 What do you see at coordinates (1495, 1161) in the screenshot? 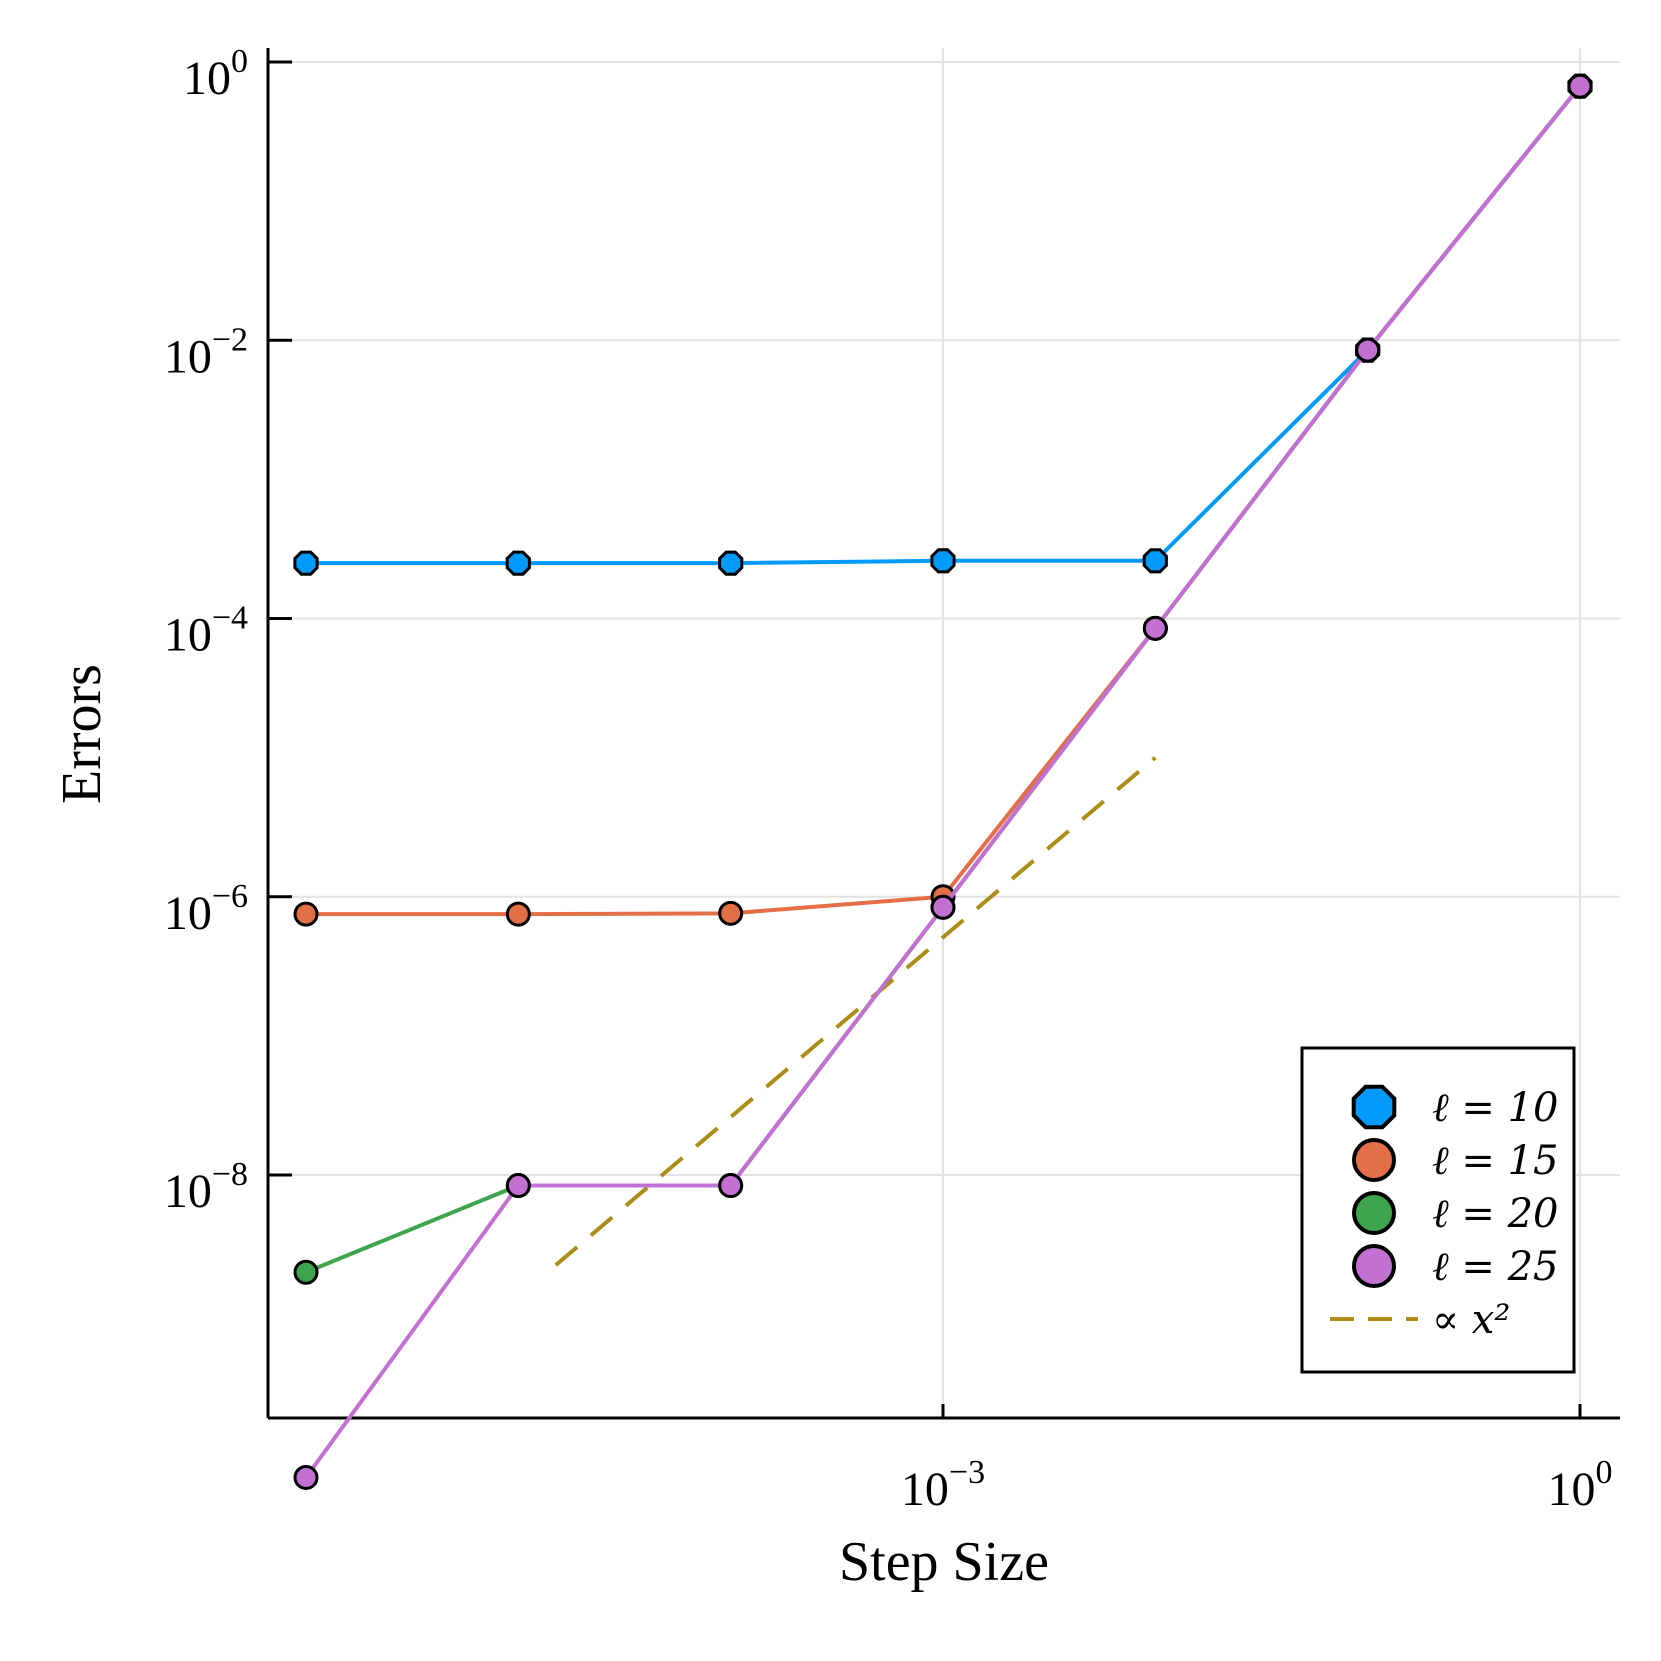
I see `legend-label: ℓ = 15` at bounding box center [1495, 1161].